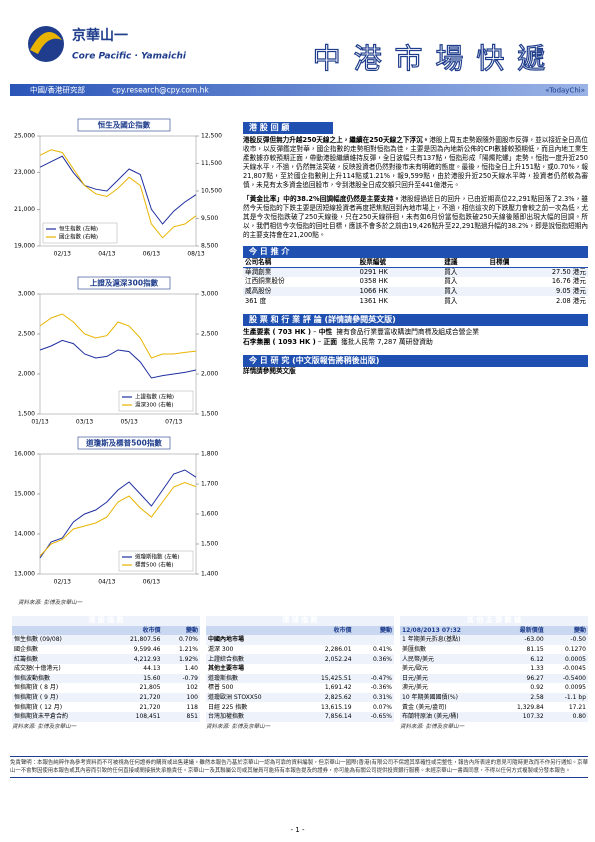  Describe the element at coordinates (326, 697) in the screenshot. I see `cell: 2,825.62` at that location.